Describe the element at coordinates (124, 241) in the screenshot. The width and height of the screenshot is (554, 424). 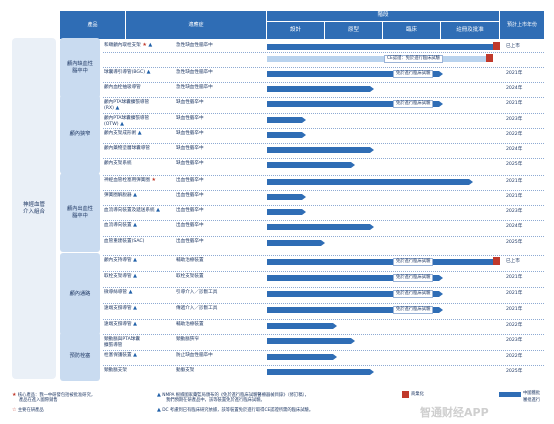
I see `product-name: 血管重建裝置(SAC)` at that location.